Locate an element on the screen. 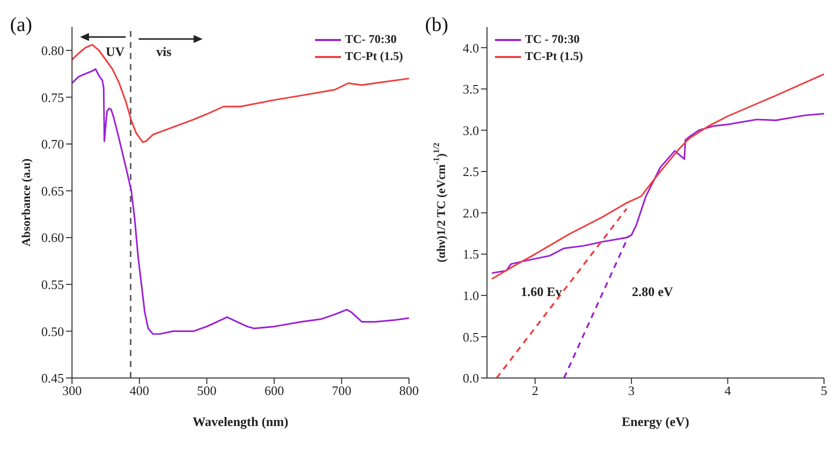  y-tick-label: 0.5 is located at coordinates (470, 336).